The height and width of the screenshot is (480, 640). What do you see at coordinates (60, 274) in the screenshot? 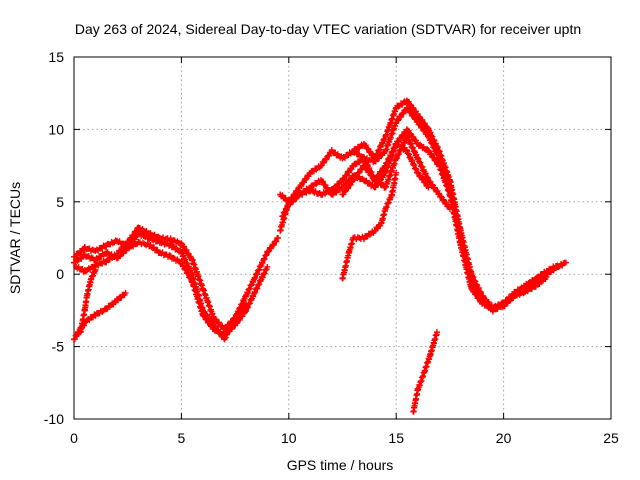
I see `y-tick-label: 0` at bounding box center [60, 274].